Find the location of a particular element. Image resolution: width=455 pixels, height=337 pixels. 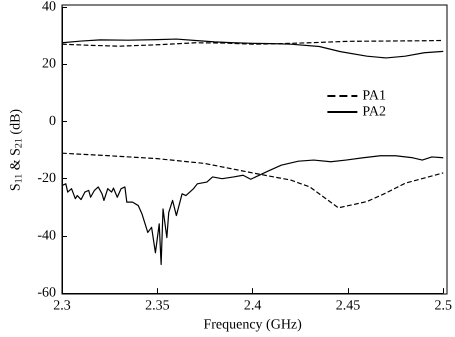

x-tick-label: 2.35 is located at coordinates (157, 306).